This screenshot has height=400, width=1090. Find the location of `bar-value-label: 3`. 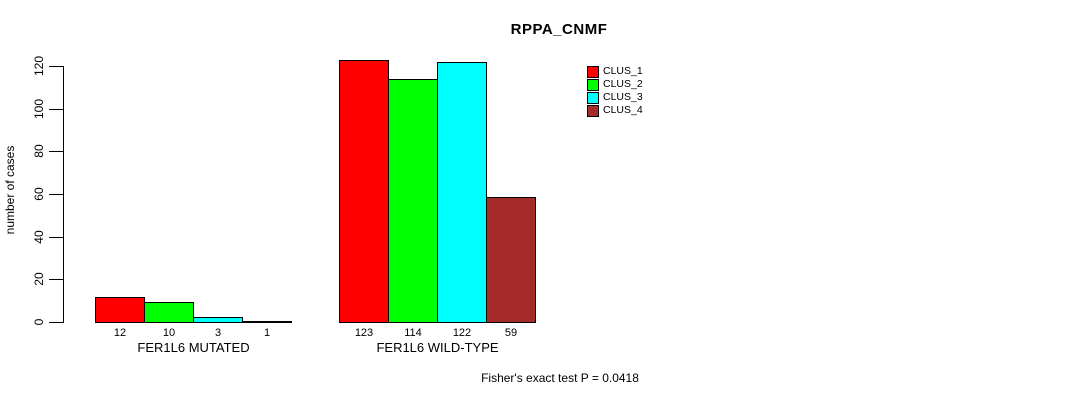

bar-value-label: 3 is located at coordinates (218, 333).